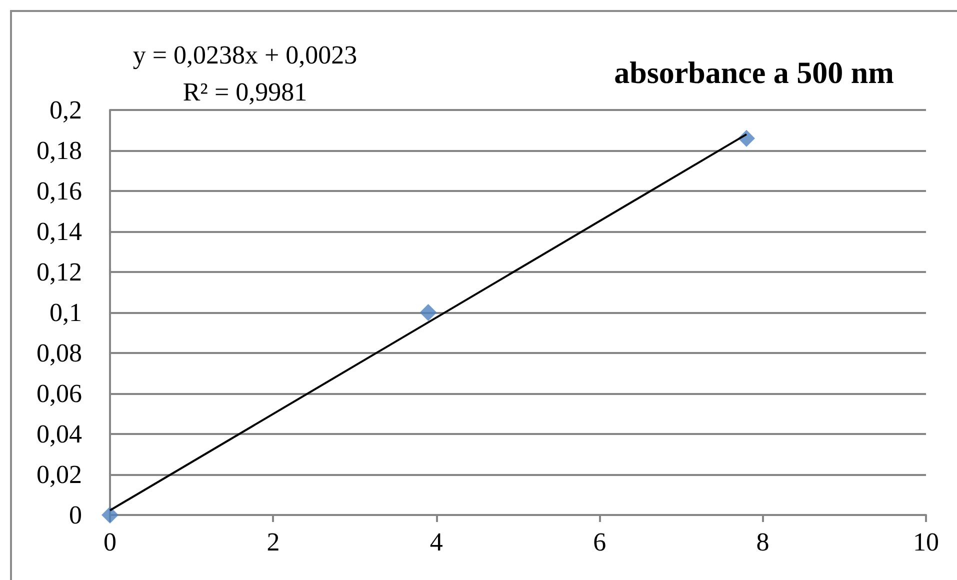 This screenshot has height=580, width=957. What do you see at coordinates (245, 55) in the screenshot?
I see `text: y = 0,0238x + 0,0023` at bounding box center [245, 55].